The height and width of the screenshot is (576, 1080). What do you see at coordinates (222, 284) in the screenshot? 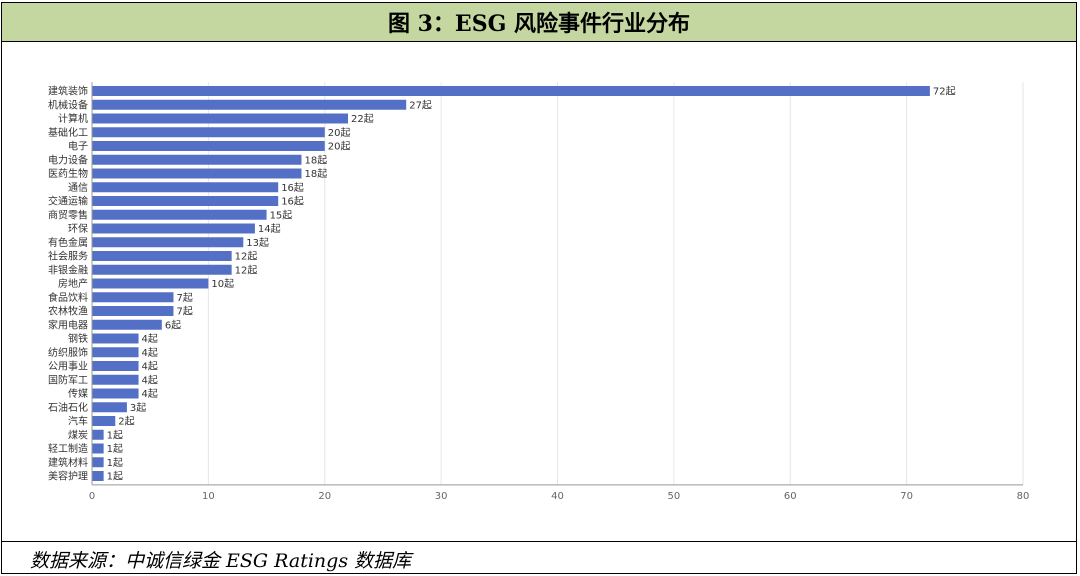
I see `data-label: 10起` at bounding box center [222, 284].